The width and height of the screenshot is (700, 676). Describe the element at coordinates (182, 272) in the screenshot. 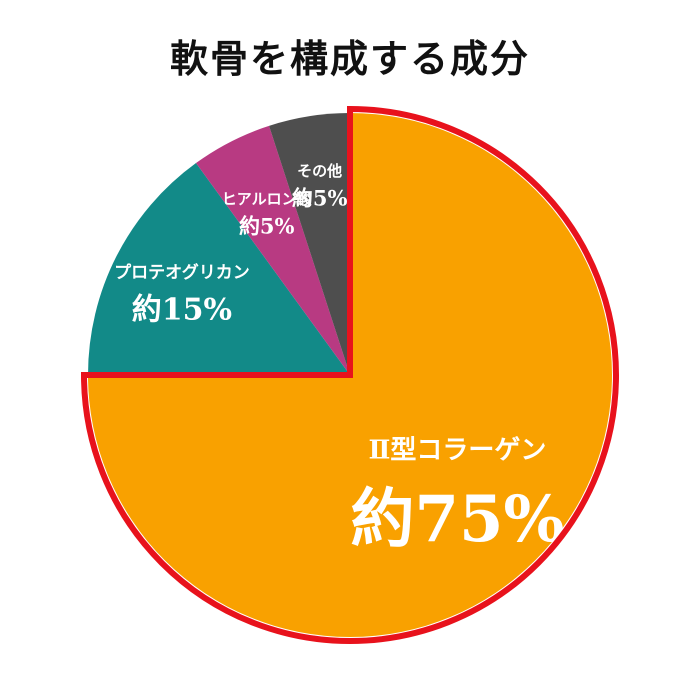

I see `slice-label-2: プロテオグリカン` at that location.